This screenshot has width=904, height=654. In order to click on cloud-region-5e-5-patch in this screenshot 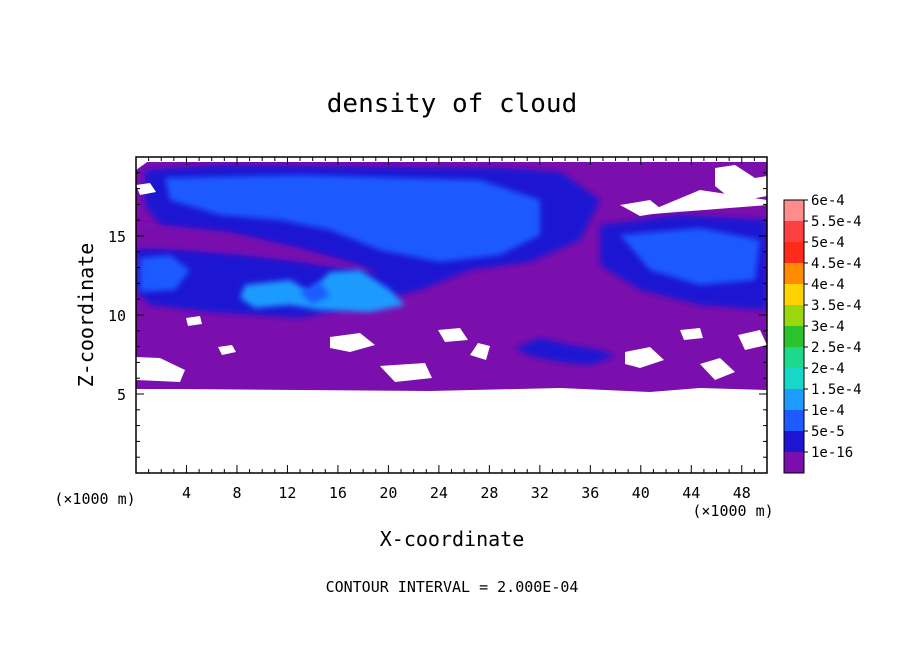, I will do `click(565, 351)`.